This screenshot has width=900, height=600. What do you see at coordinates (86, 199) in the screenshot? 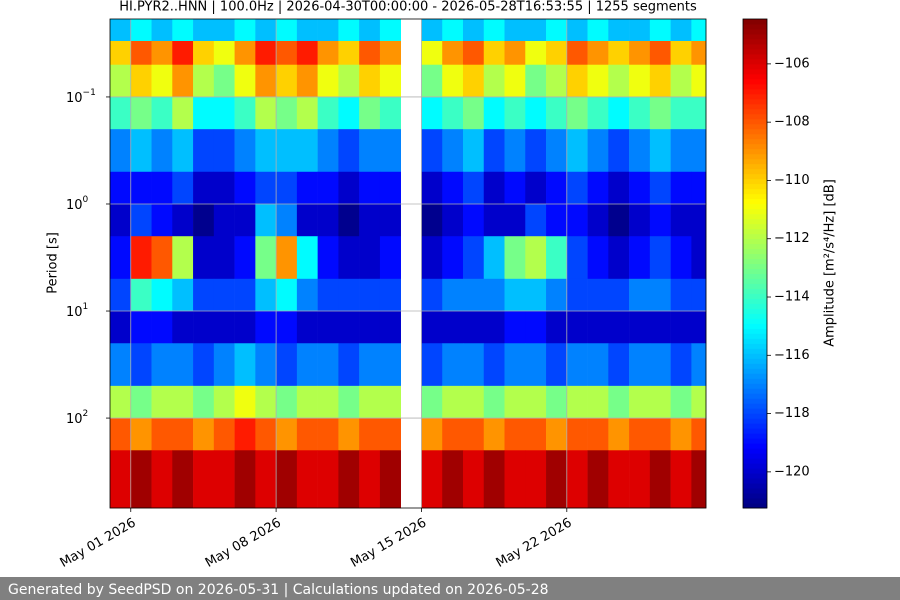
I see `y-tick-exponent: 0` at bounding box center [86, 199].